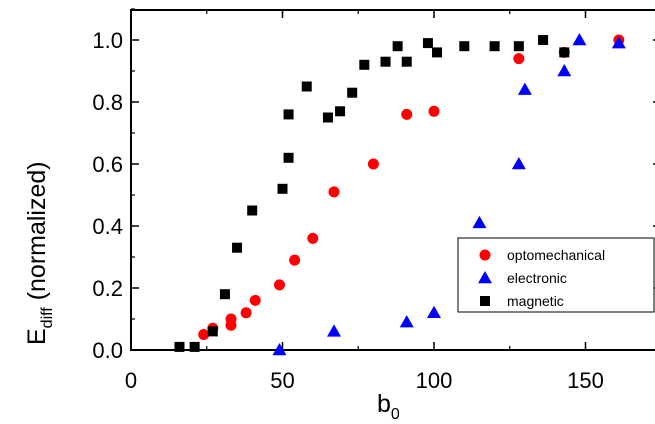 The height and width of the screenshot is (424, 655). I want to click on legend-marker-magnetic, so click(485, 301).